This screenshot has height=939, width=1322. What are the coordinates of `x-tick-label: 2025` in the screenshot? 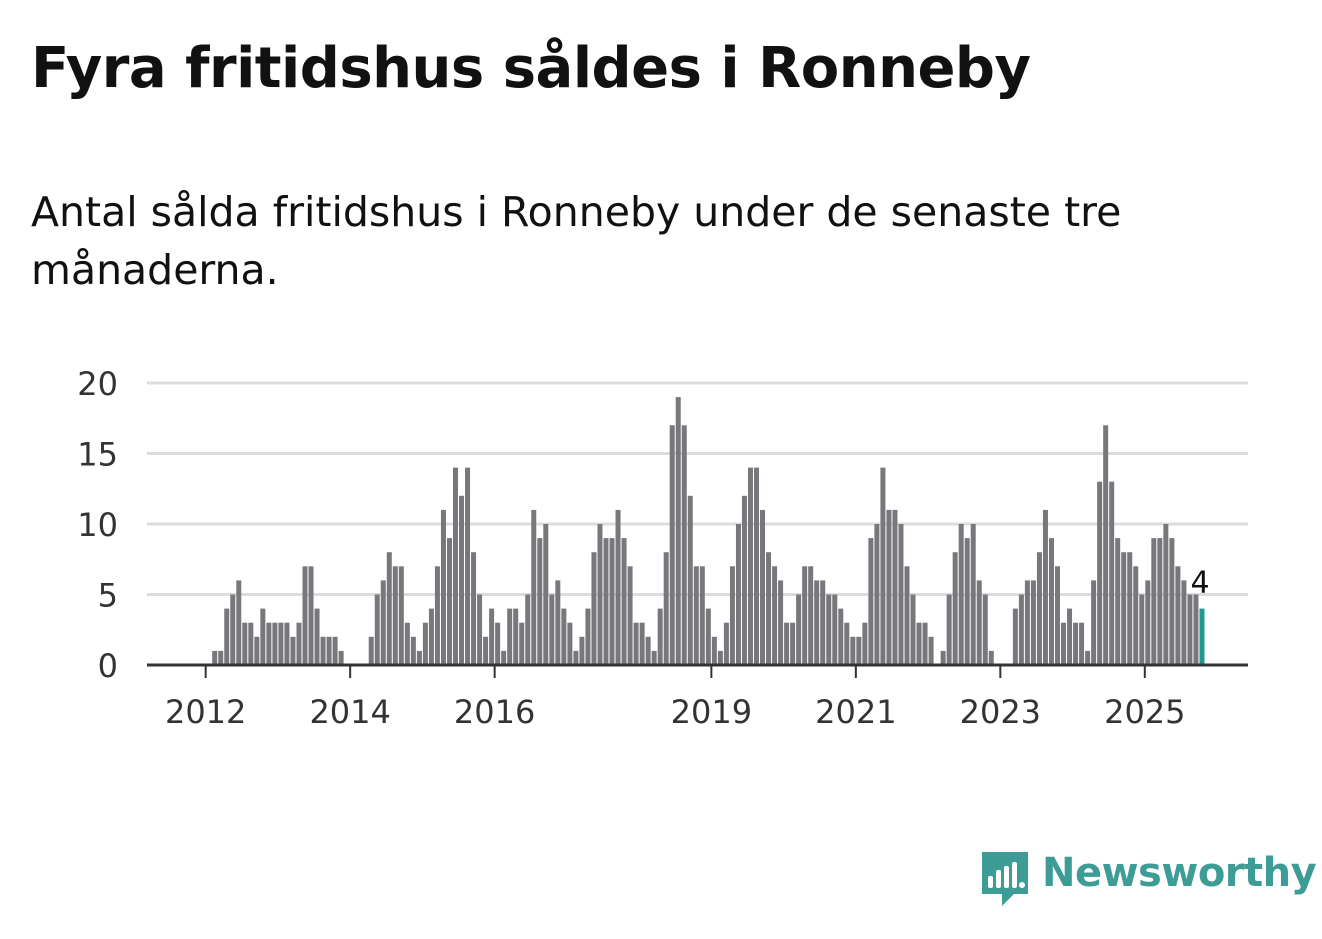 It's located at (1144, 712).